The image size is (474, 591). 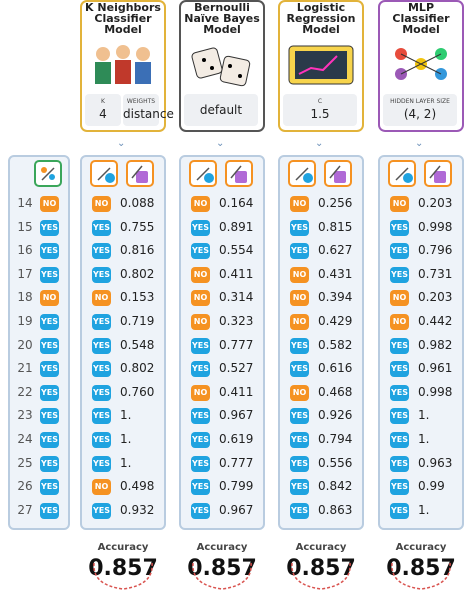 What do you see at coordinates (141, 101) in the screenshot?
I see `param-label: WEIGHTS` at bounding box center [141, 101].